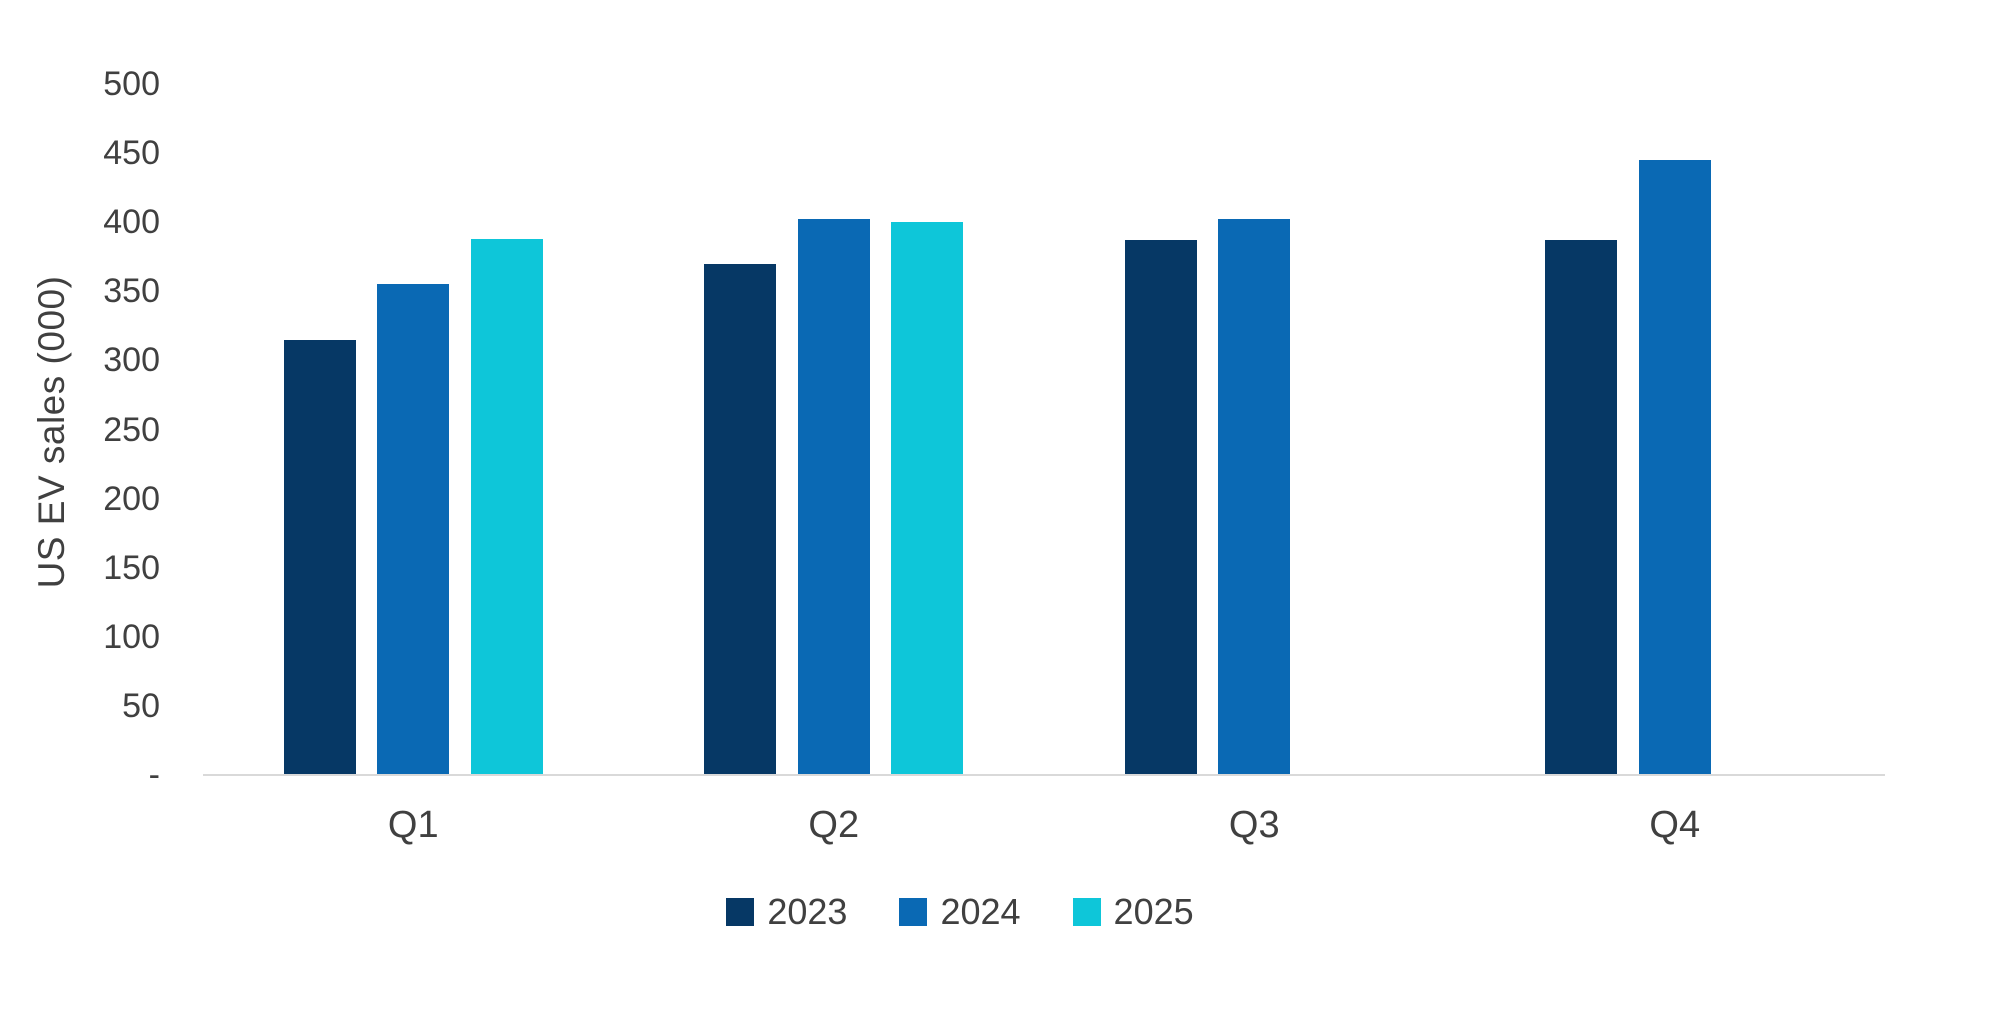 The image size is (2000, 1022). What do you see at coordinates (1675, 825) in the screenshot?
I see `category-label-q4: Q4` at bounding box center [1675, 825].